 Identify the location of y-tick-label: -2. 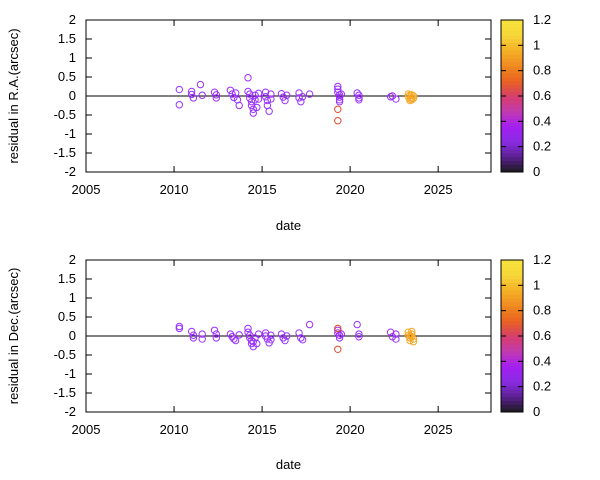
(70, 171).